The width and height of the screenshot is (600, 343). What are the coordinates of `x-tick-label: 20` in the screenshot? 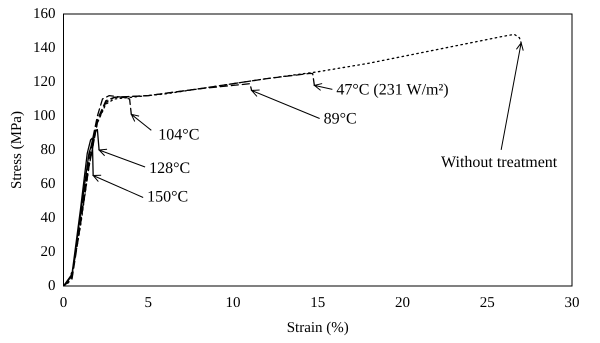 It's located at (402, 302).